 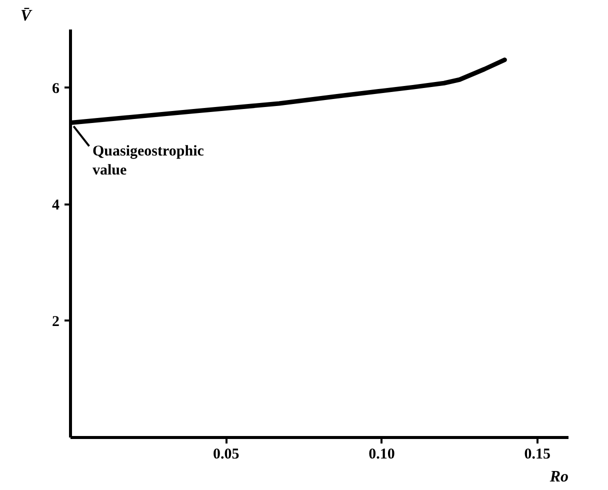 What do you see at coordinates (26, 15) in the screenshot?
I see `y-axis-title: V̄` at bounding box center [26, 15].